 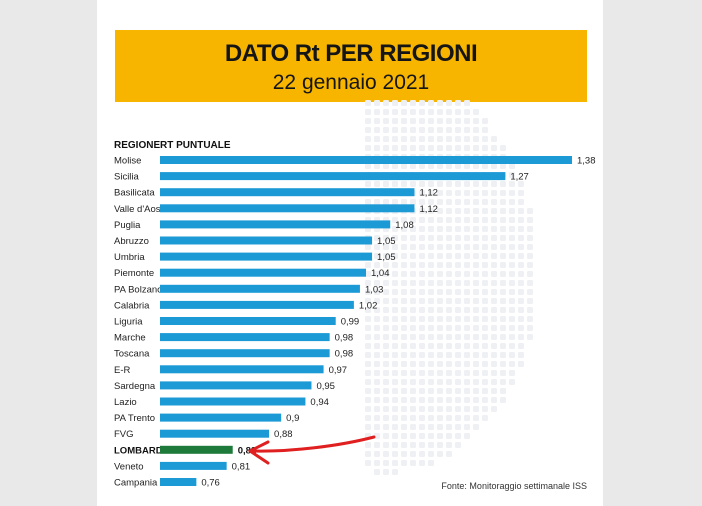 I want to click on region-label: Basilicata, so click(x=134, y=193).